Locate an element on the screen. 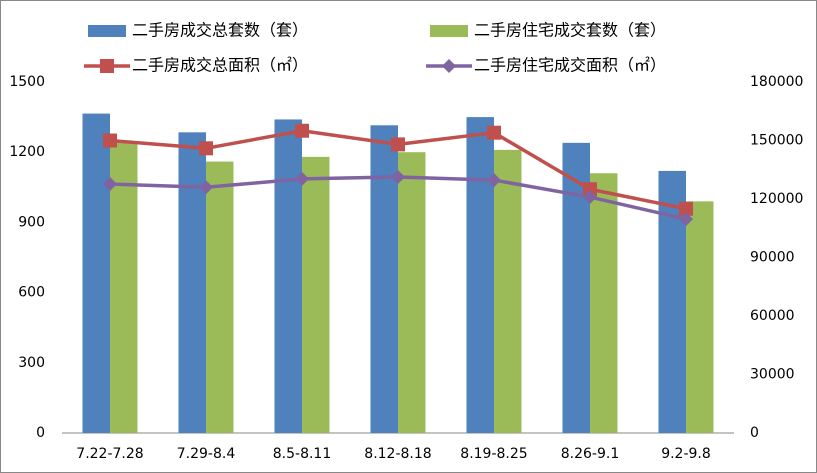  y-tick-label: 300 is located at coordinates (31, 363).